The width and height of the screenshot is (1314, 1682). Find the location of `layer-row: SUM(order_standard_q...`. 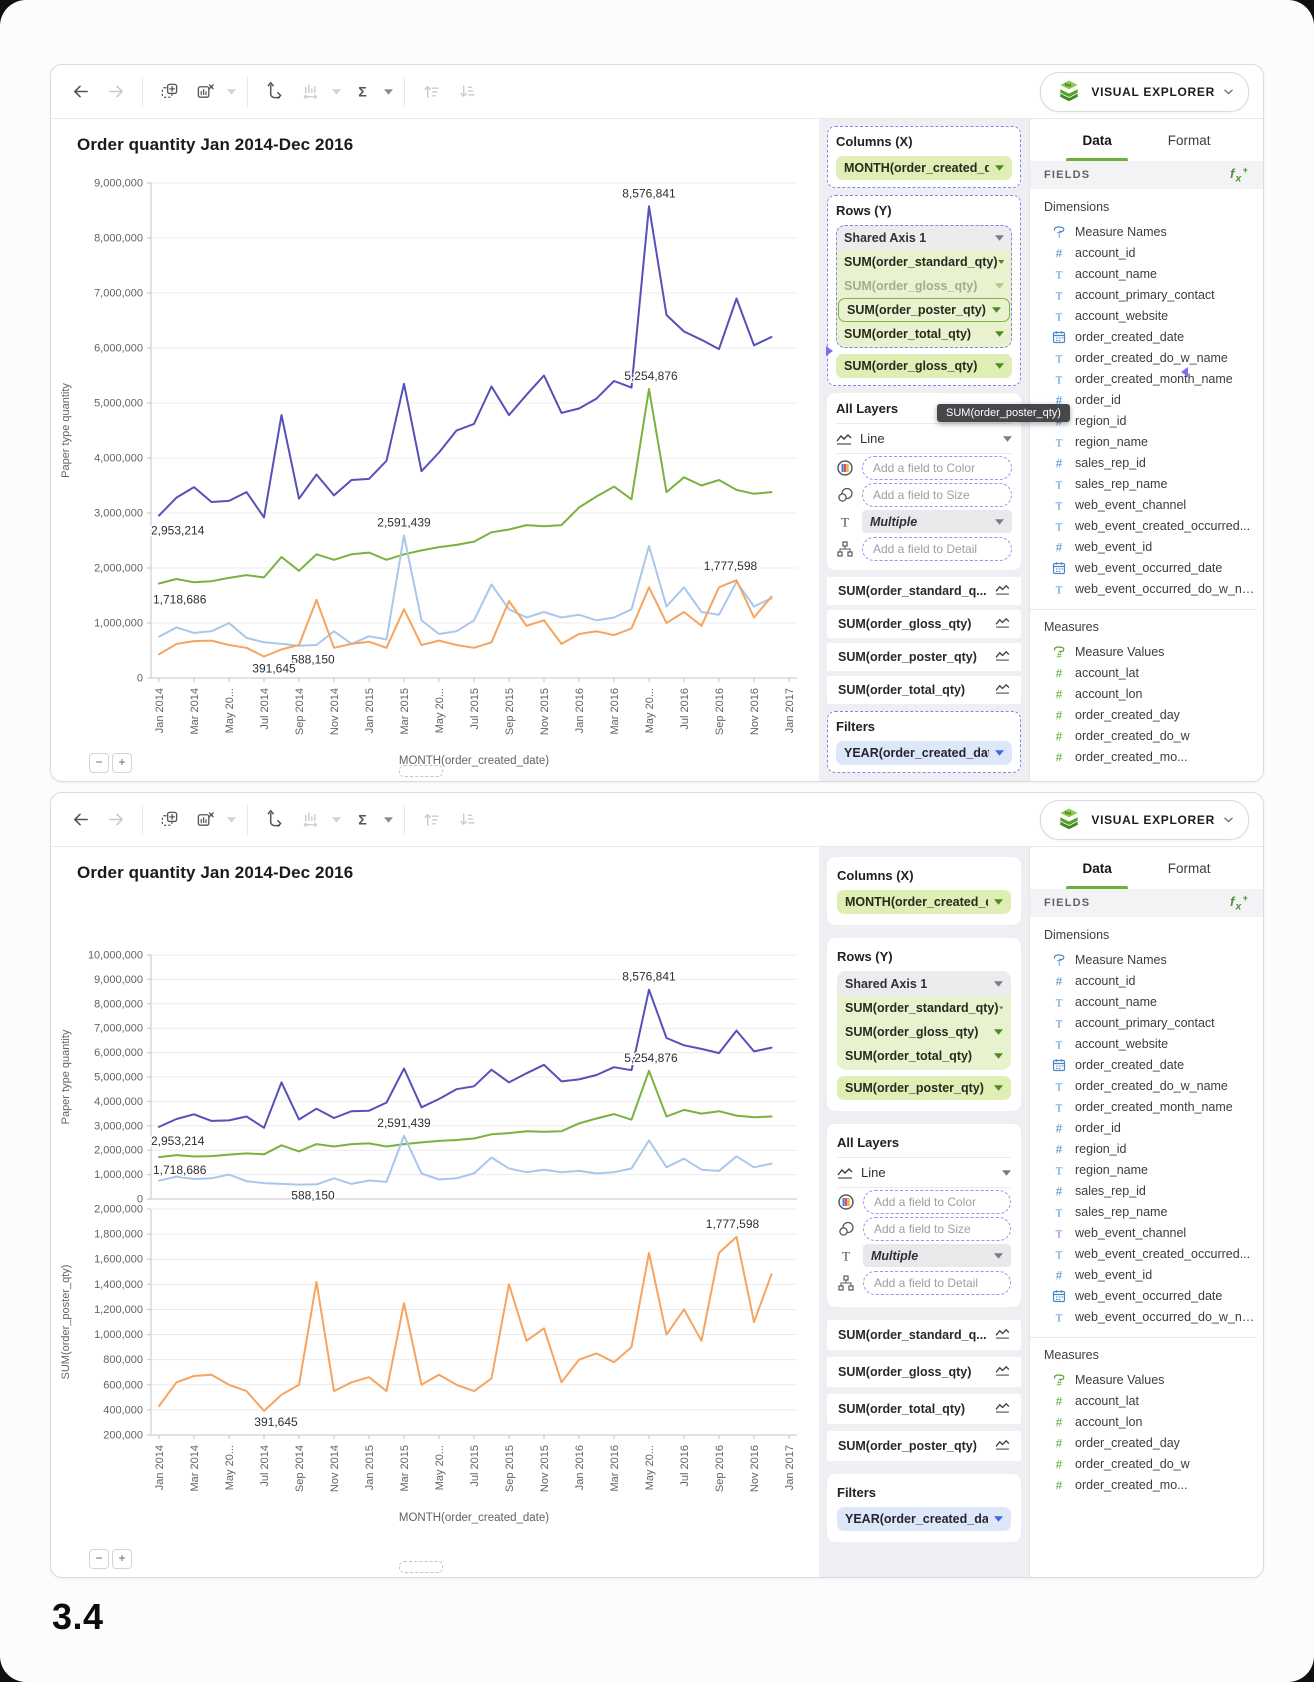

layer-row: SUM(order_standard_q... is located at coordinates (924, 1335).